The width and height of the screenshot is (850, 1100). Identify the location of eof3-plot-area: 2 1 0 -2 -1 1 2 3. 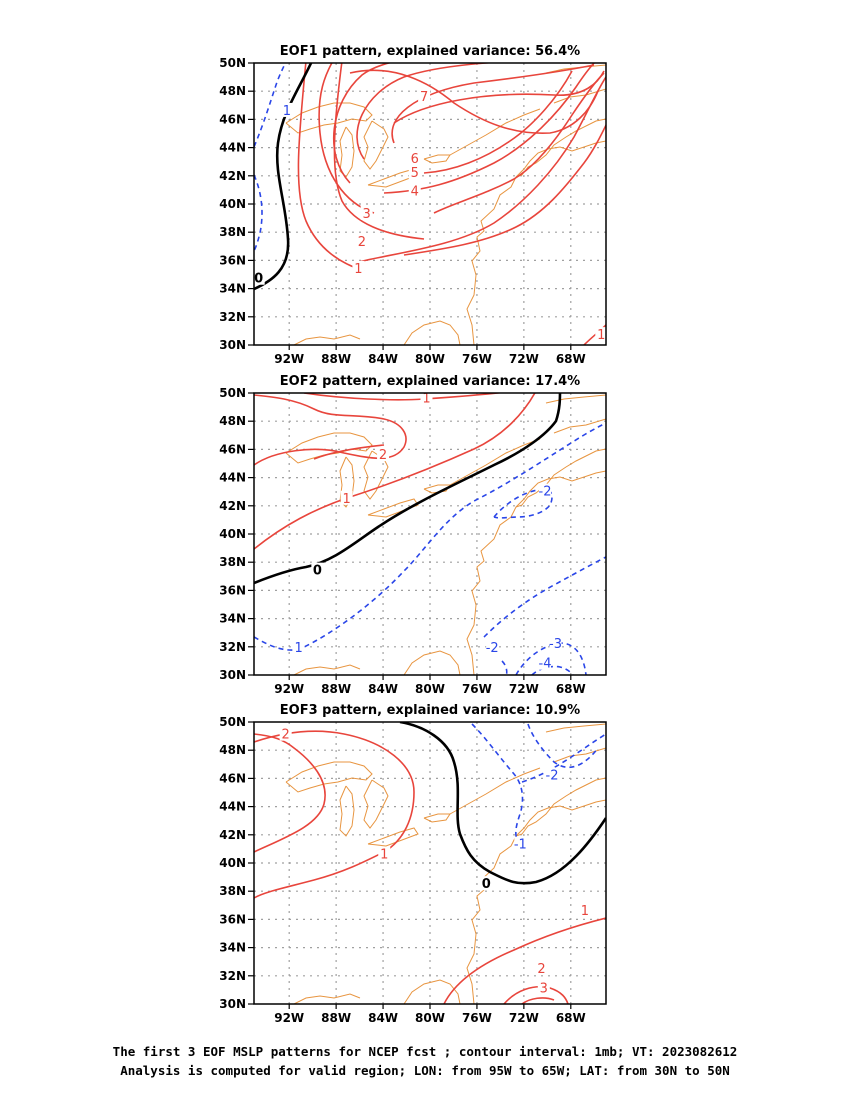
(430, 863).